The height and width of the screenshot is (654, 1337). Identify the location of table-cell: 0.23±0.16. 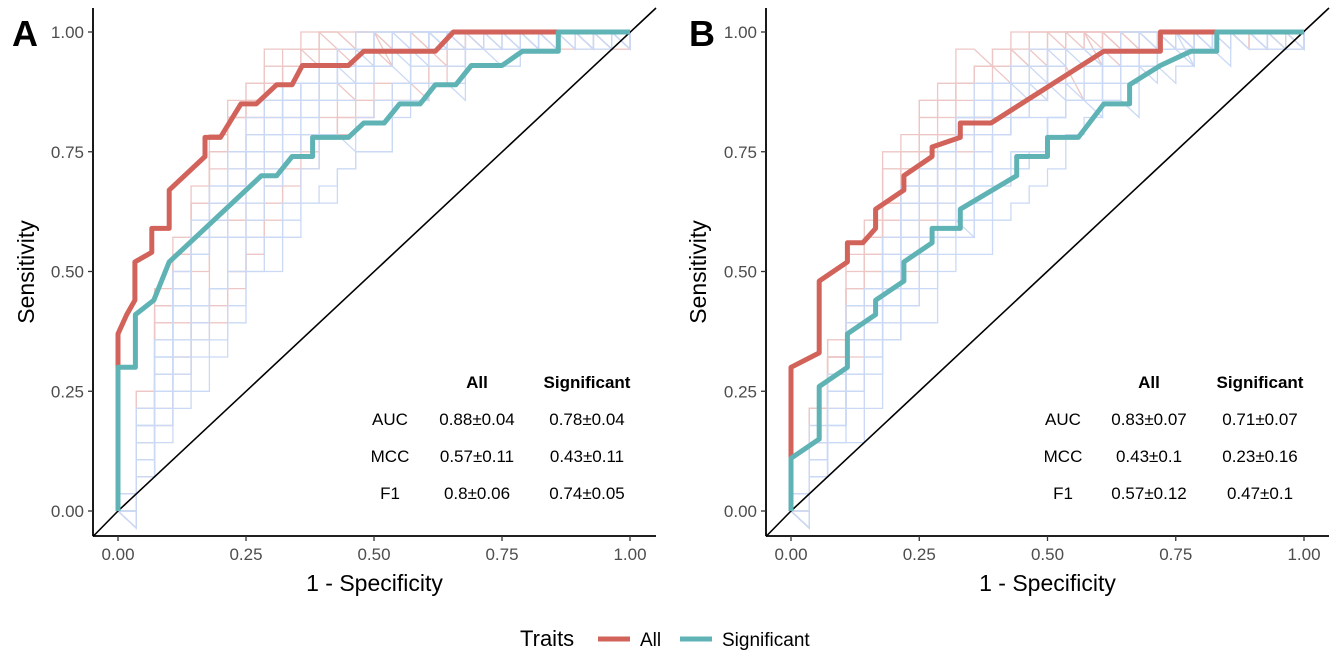
(1260, 456).